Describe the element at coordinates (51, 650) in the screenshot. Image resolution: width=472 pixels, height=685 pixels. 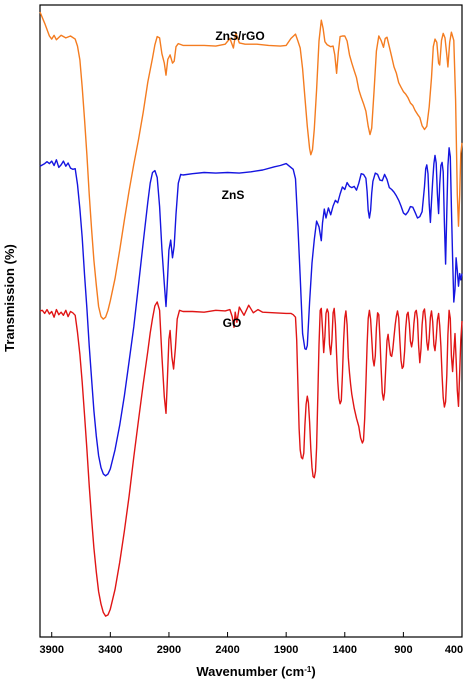
I see `x-tick-label-3900: 3900` at that location.